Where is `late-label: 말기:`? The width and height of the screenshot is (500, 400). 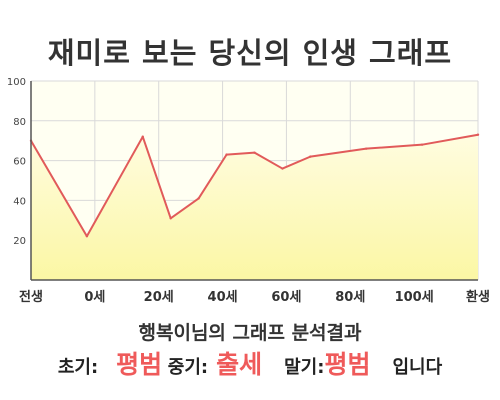 late-label: 말기: is located at coordinates (304, 367).